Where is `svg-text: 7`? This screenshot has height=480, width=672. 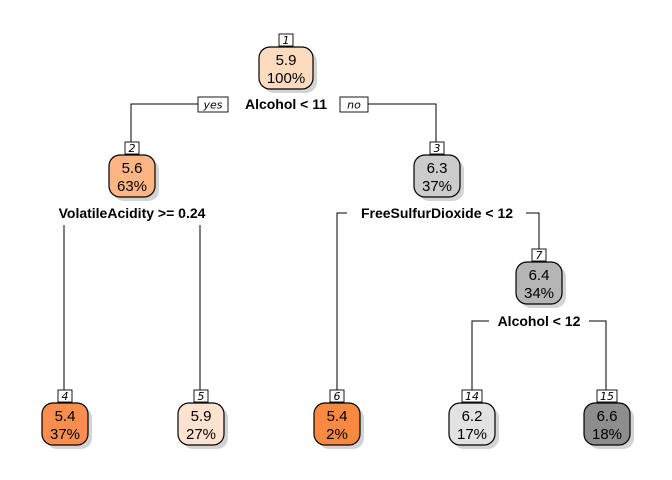
svg-text: 7 is located at coordinates (539, 255).